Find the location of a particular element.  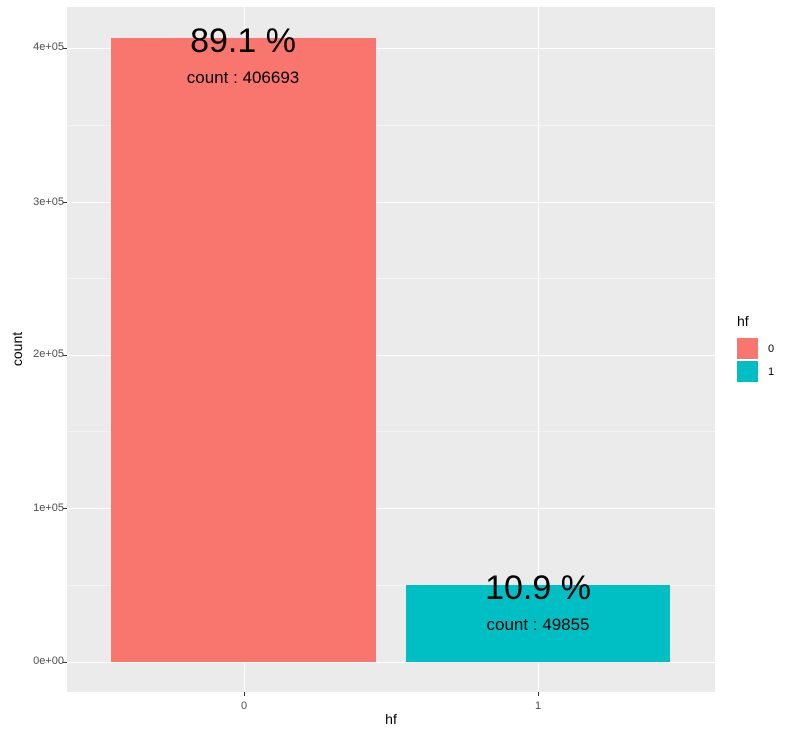

bar-percent-label: 10.9 % is located at coordinates (538, 588).